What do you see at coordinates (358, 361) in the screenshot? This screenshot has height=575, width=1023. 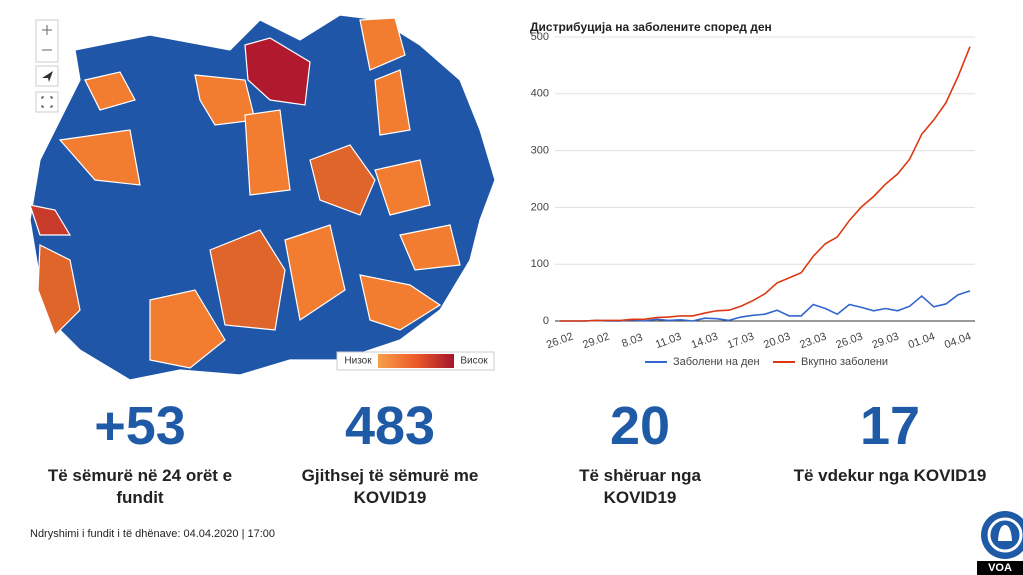 I see `legend-low: Низок` at bounding box center [358, 361].